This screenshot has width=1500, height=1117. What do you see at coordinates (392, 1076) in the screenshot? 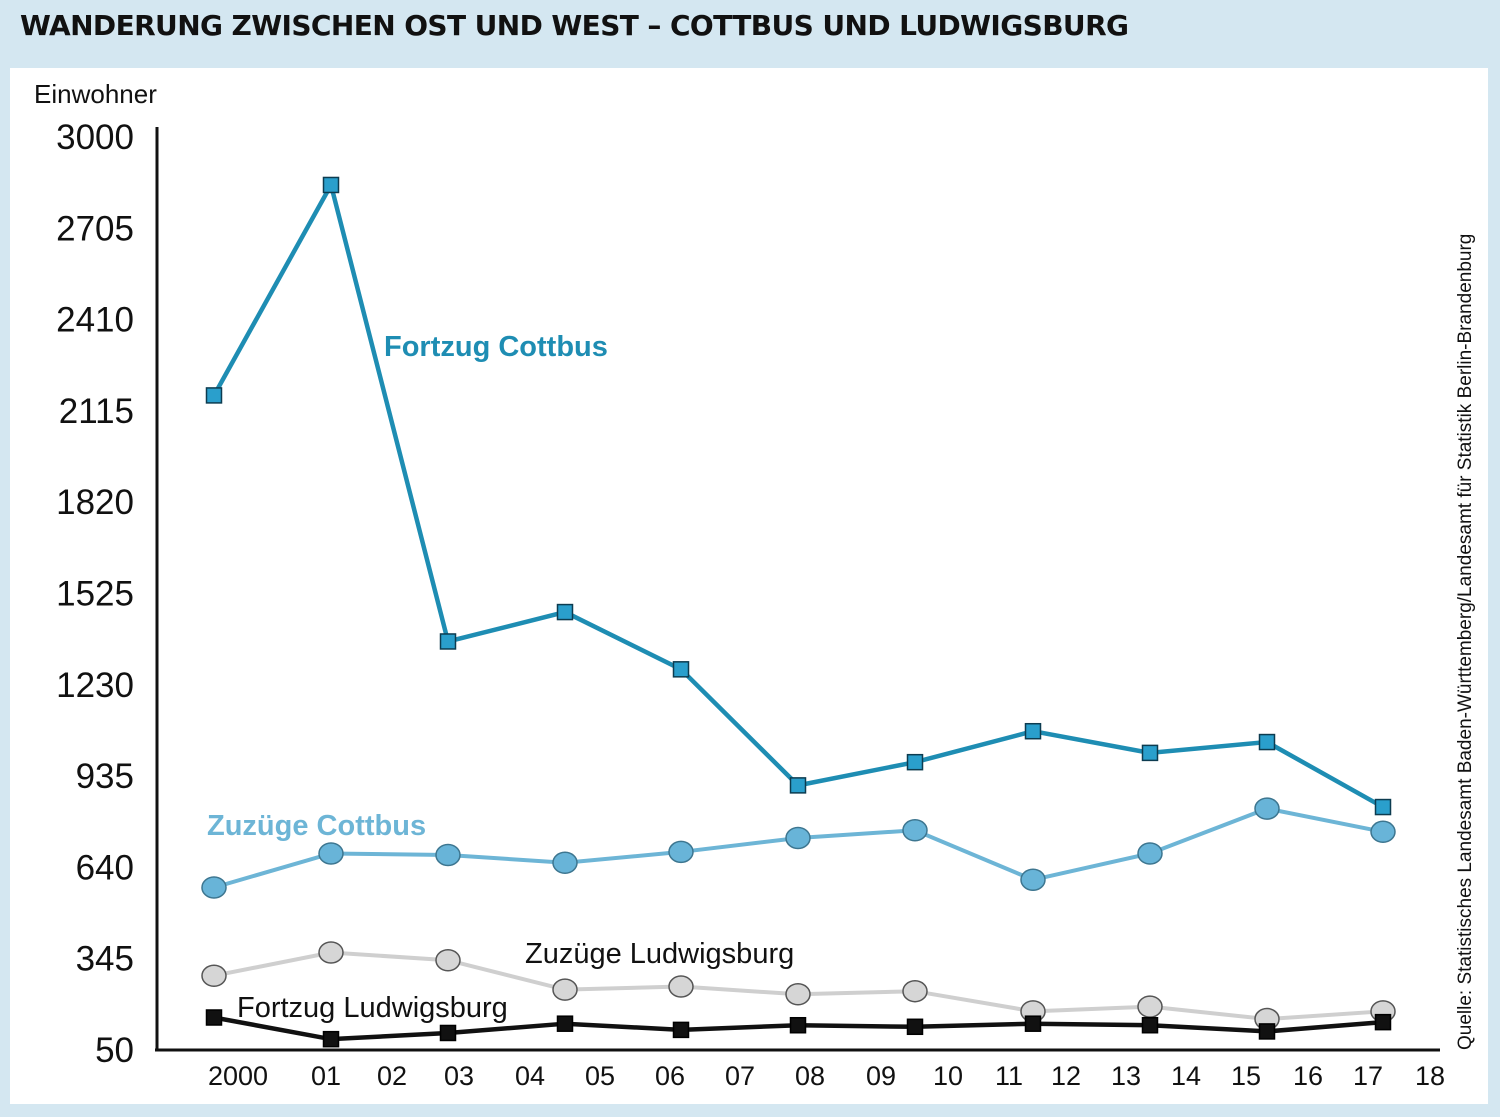
I see `x-tick-label: 02` at bounding box center [392, 1076].